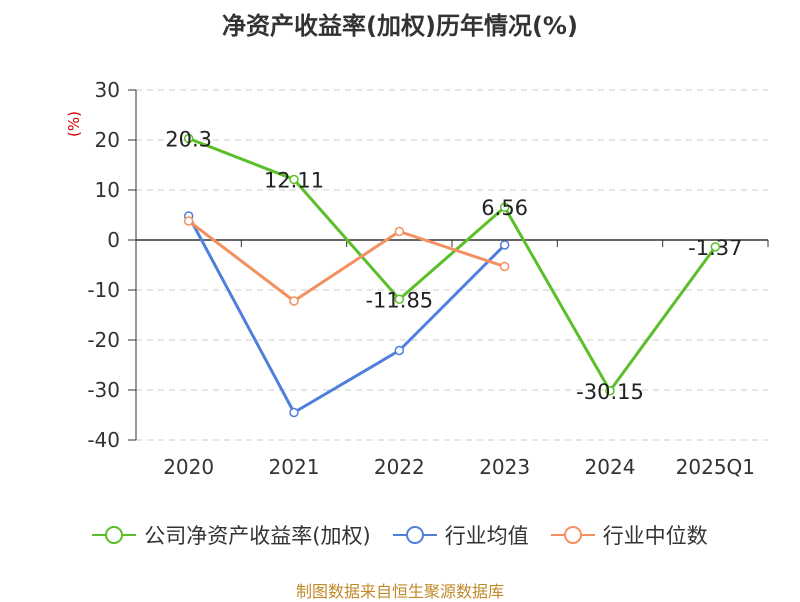  I want to click on legend-label-company: 公司净资产收益率(加权), so click(257, 536).